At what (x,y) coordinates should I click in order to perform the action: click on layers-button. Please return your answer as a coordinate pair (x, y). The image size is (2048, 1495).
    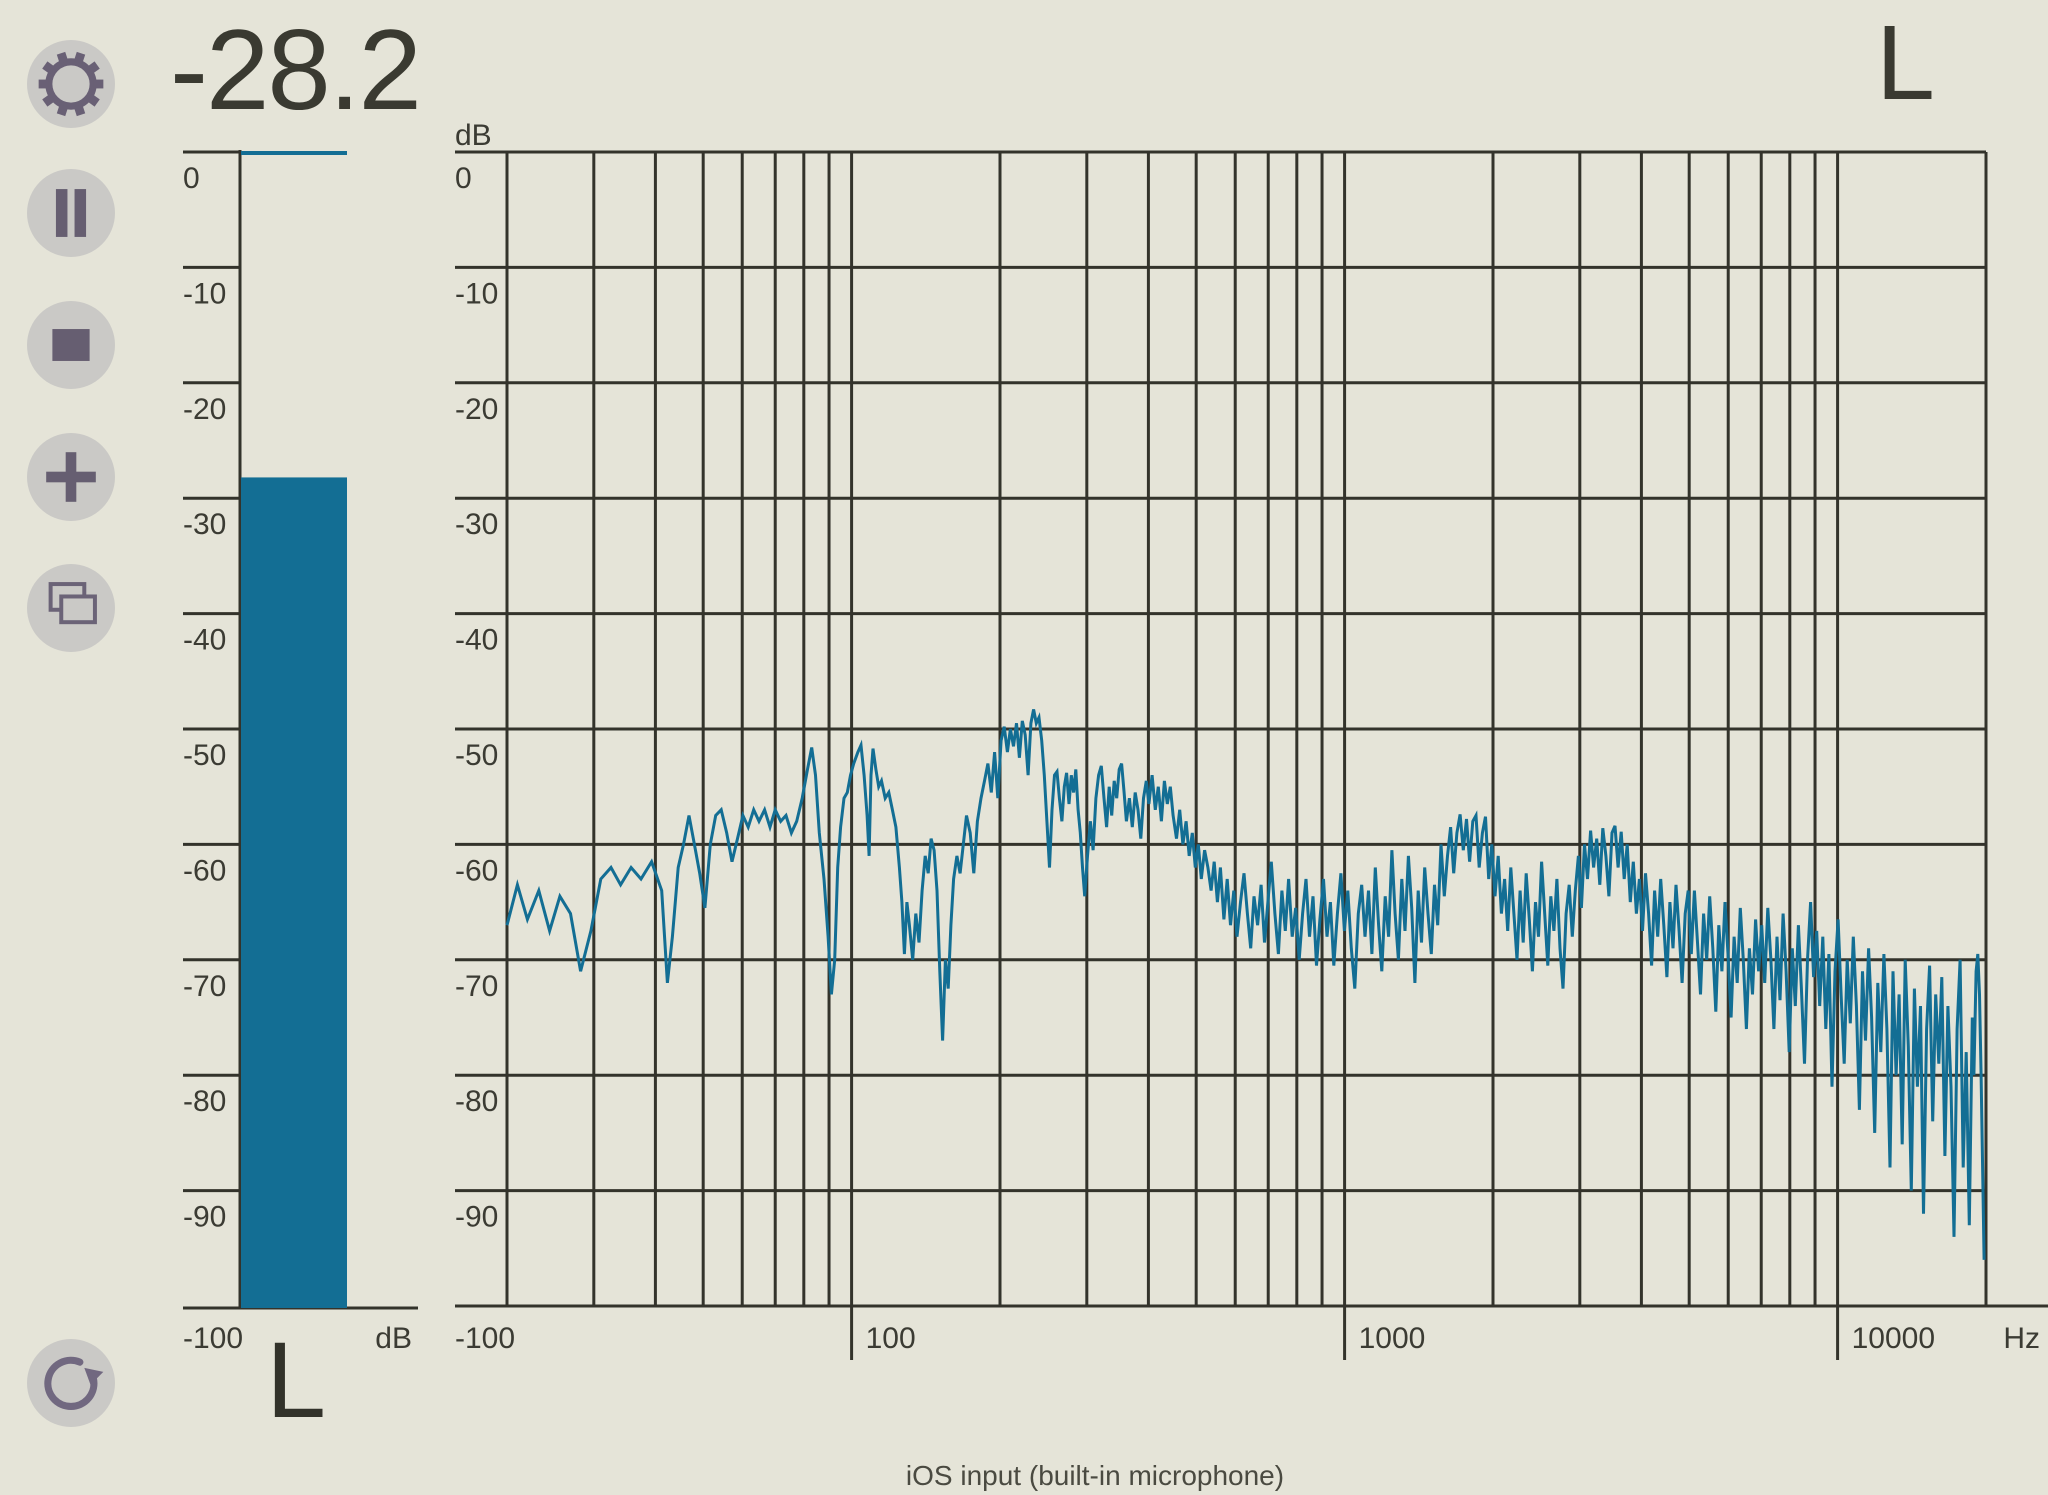
    Looking at the image, I should click on (71, 608).